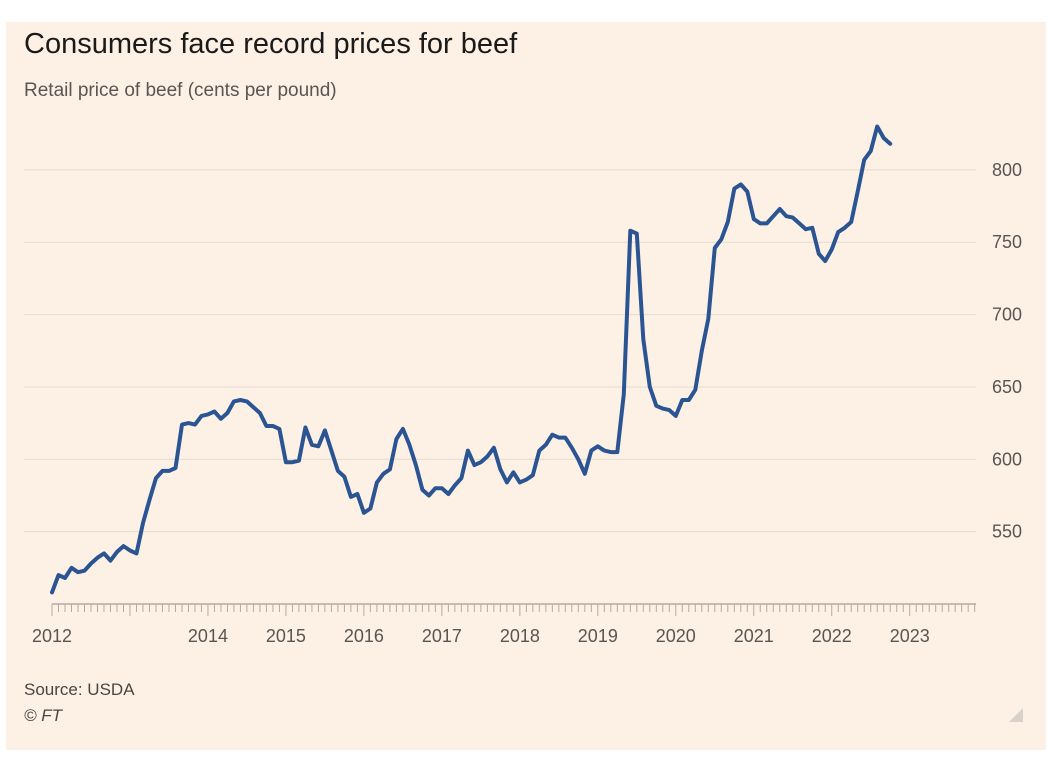 The height and width of the screenshot is (767, 1053). Describe the element at coordinates (271, 44) in the screenshot. I see `chart-title: Consumers face record prices for beef` at that location.